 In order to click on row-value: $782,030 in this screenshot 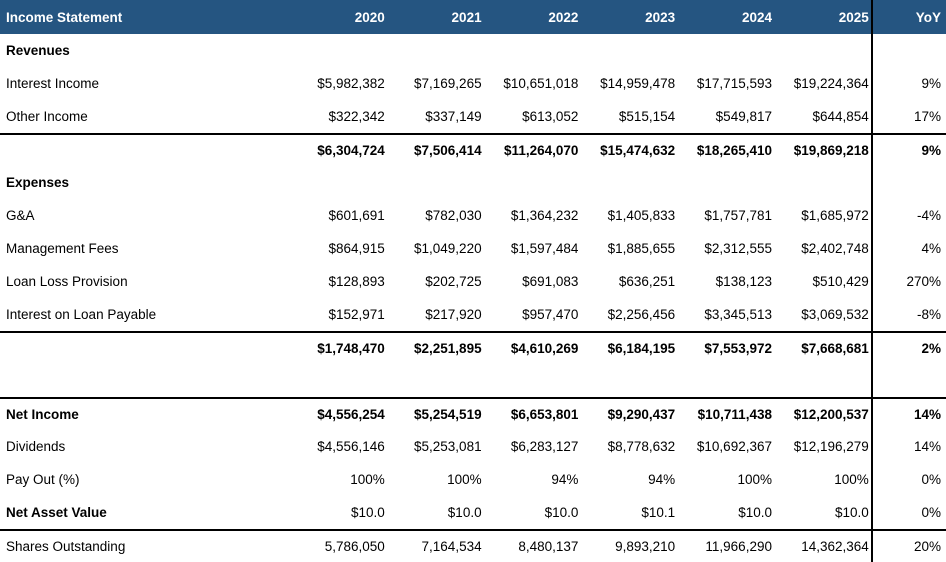, I will do `click(453, 215)`.